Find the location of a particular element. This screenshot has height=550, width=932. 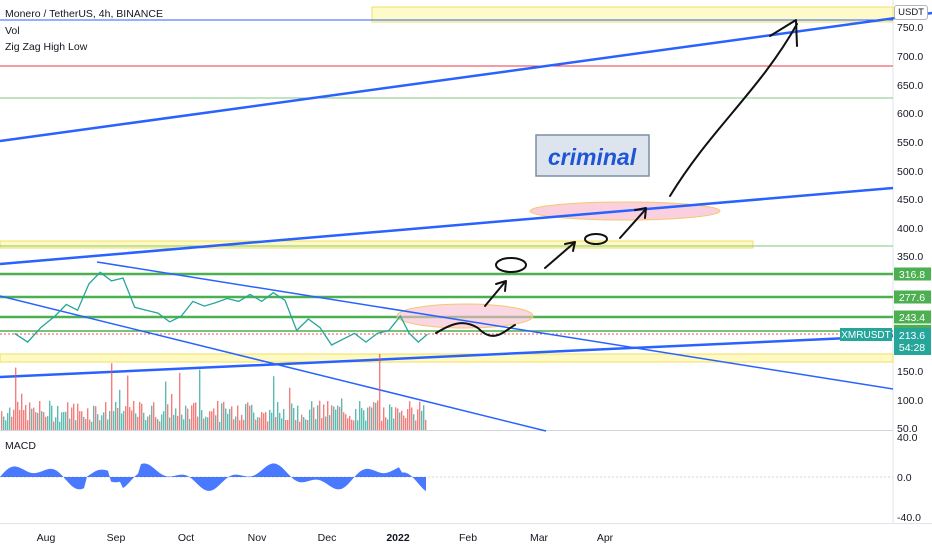

price-tick-label: 750.0 is located at coordinates (910, 28).